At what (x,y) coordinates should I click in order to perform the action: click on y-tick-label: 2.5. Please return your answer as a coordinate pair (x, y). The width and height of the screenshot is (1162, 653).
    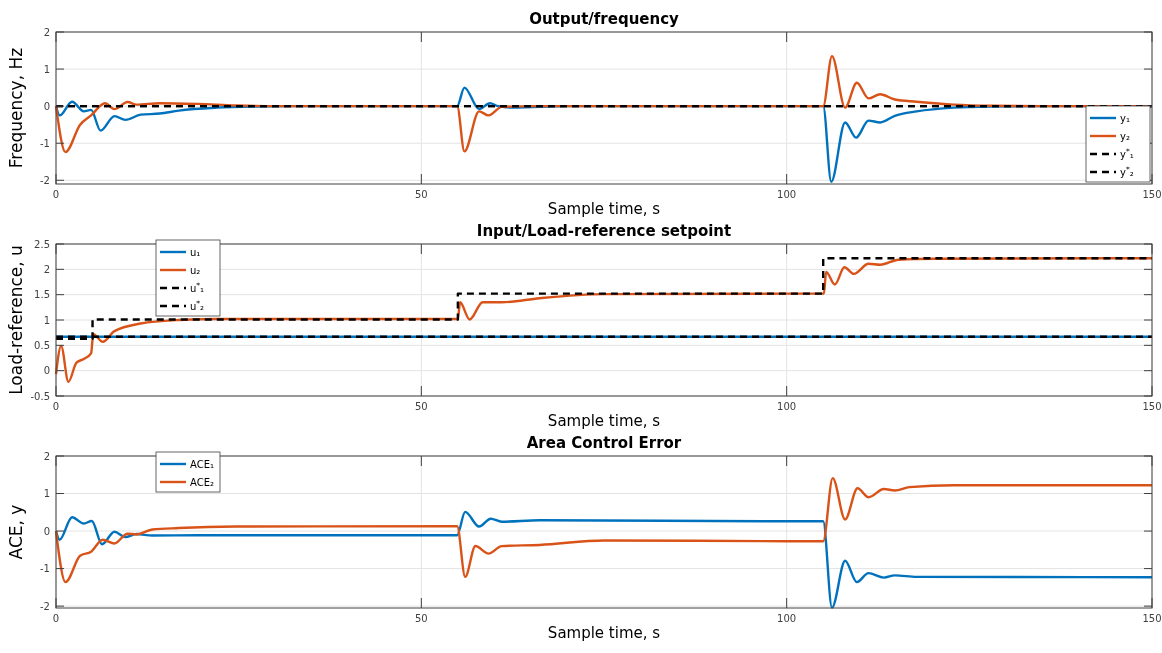
    Looking at the image, I should click on (42, 244).